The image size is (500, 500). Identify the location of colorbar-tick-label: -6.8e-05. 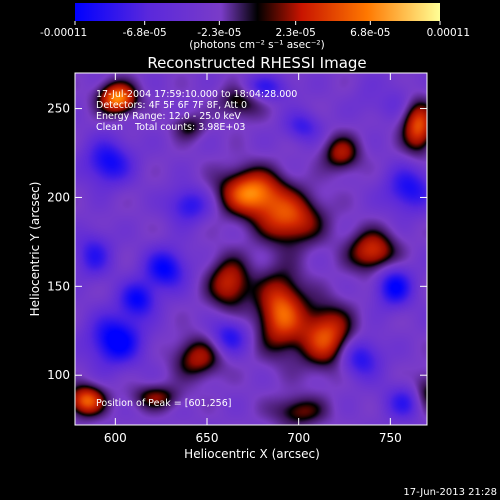
(145, 33).